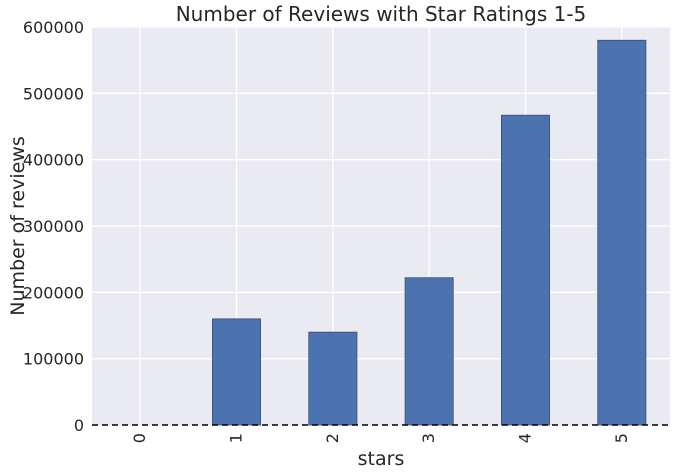 The width and height of the screenshot is (679, 473). I want to click on y-tick-label: 500000, so click(53, 93).